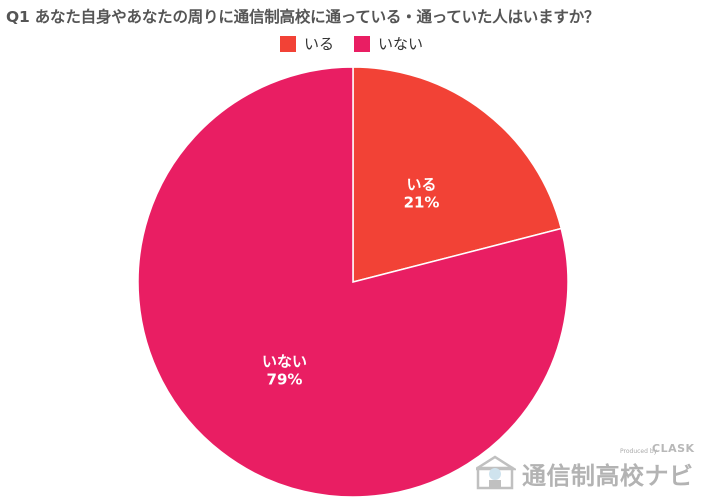  What do you see at coordinates (303, 17) in the screenshot?
I see `chart-title: Q1 あなた自身やあなたの周りに通信制高校に通っている・通っていた人はいますか？` at bounding box center [303, 17].